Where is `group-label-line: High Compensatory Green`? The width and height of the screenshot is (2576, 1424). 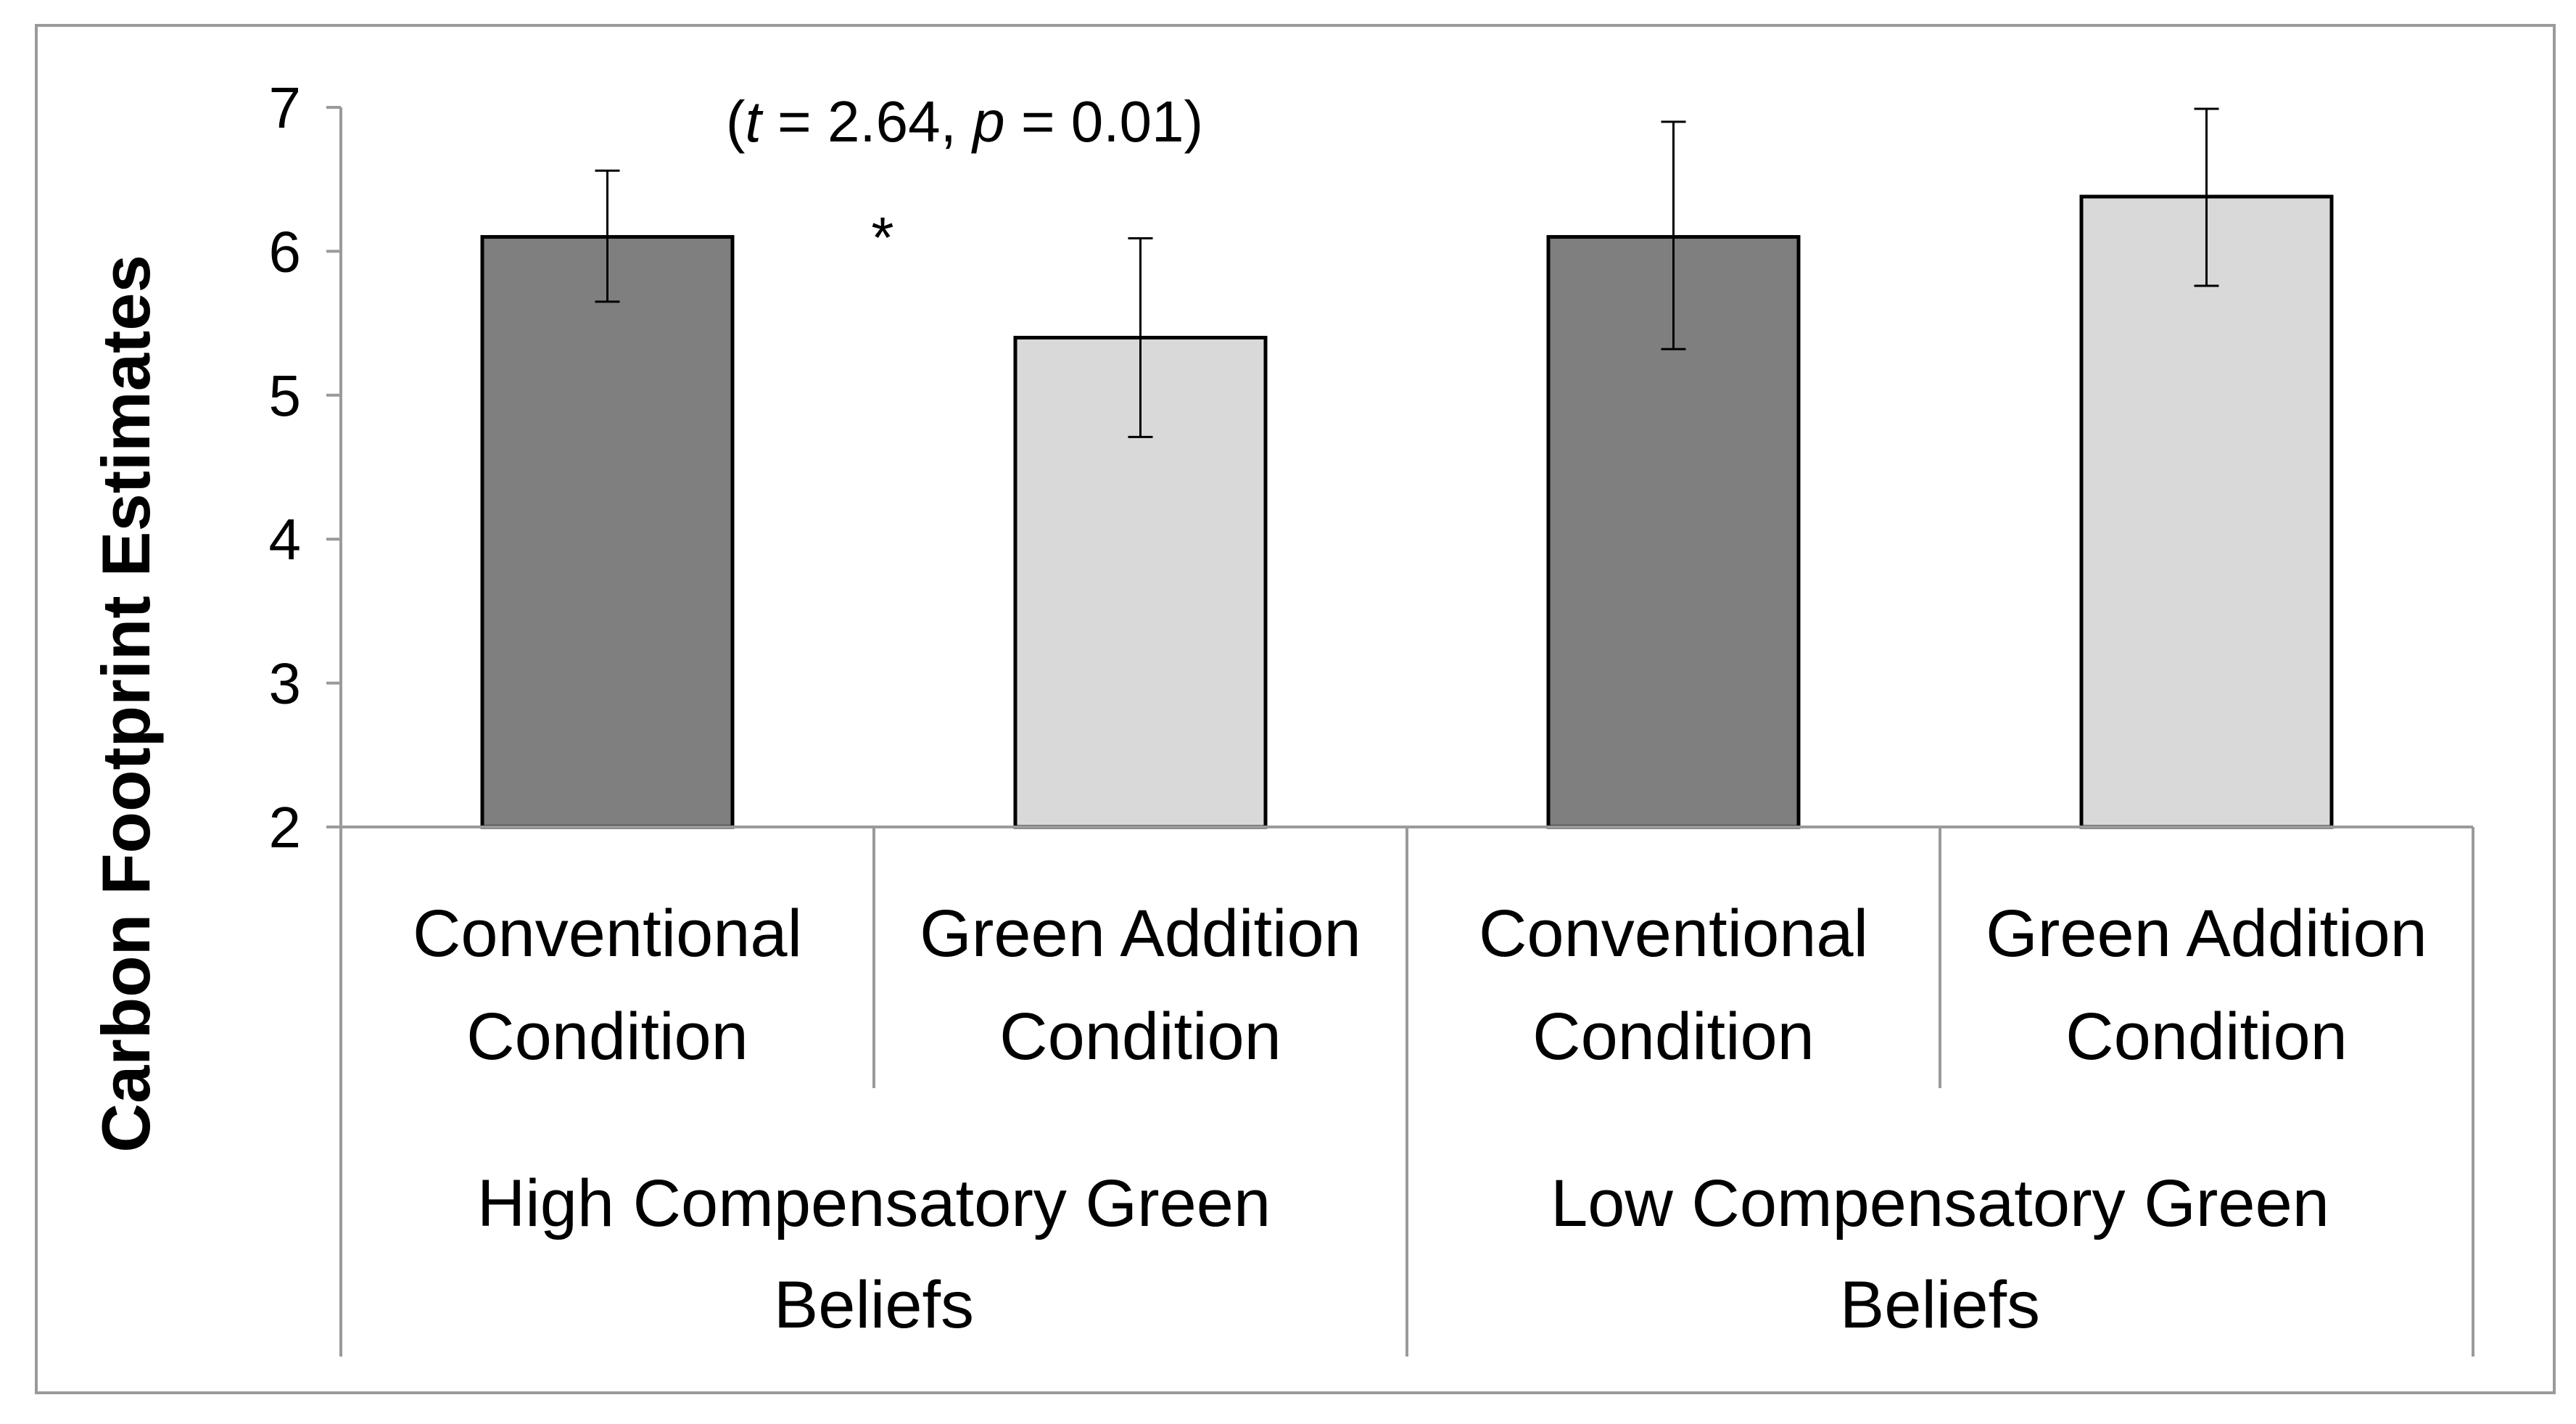 group-label-line: High Compensatory Green is located at coordinates (874, 1203).